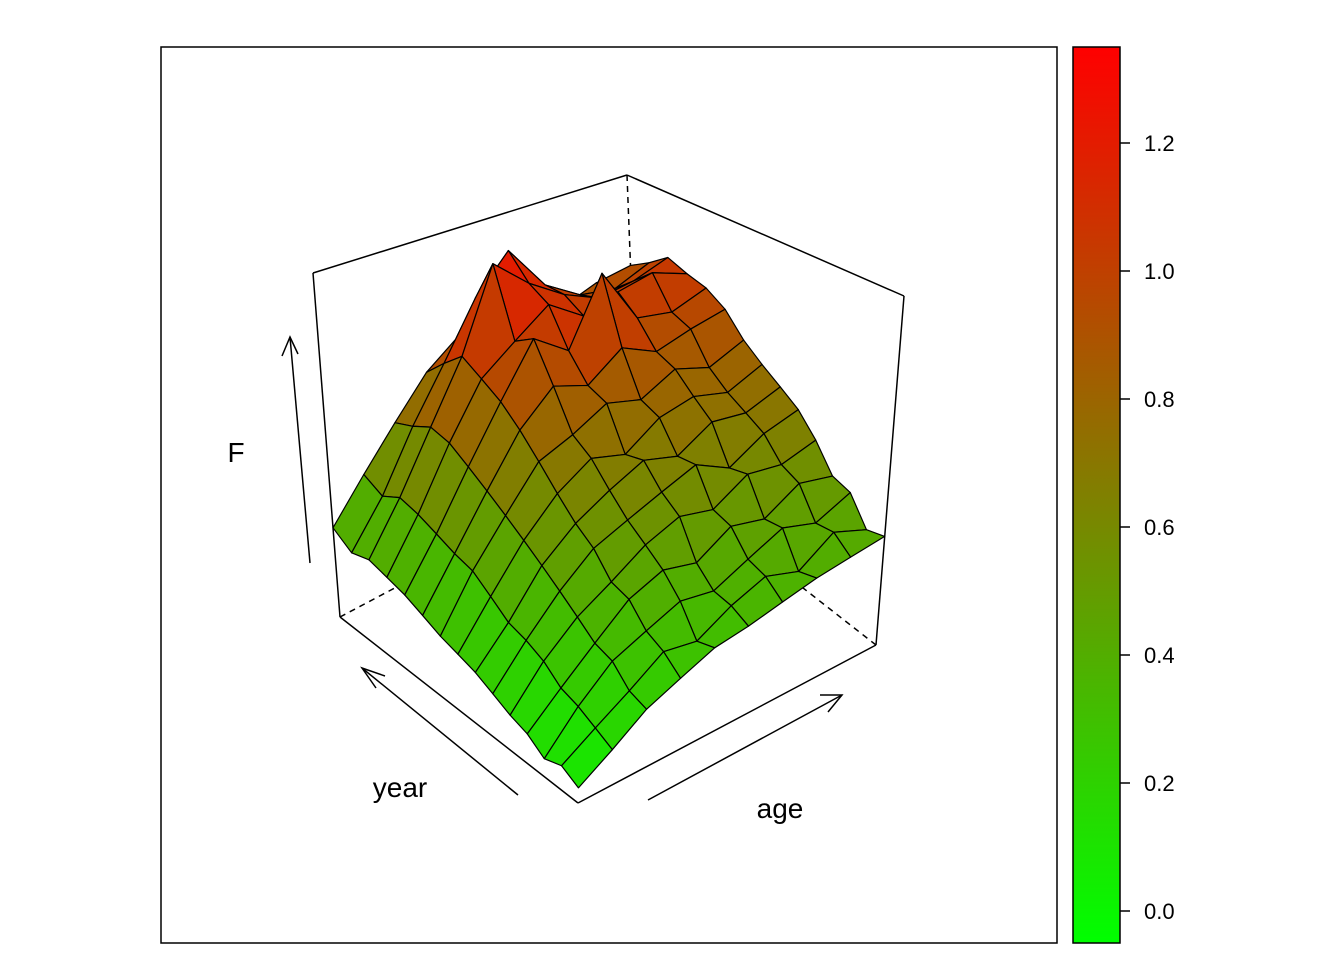 The image size is (1344, 960). I want to click on colorbar-tick-label: 0.8, so click(1159, 399).